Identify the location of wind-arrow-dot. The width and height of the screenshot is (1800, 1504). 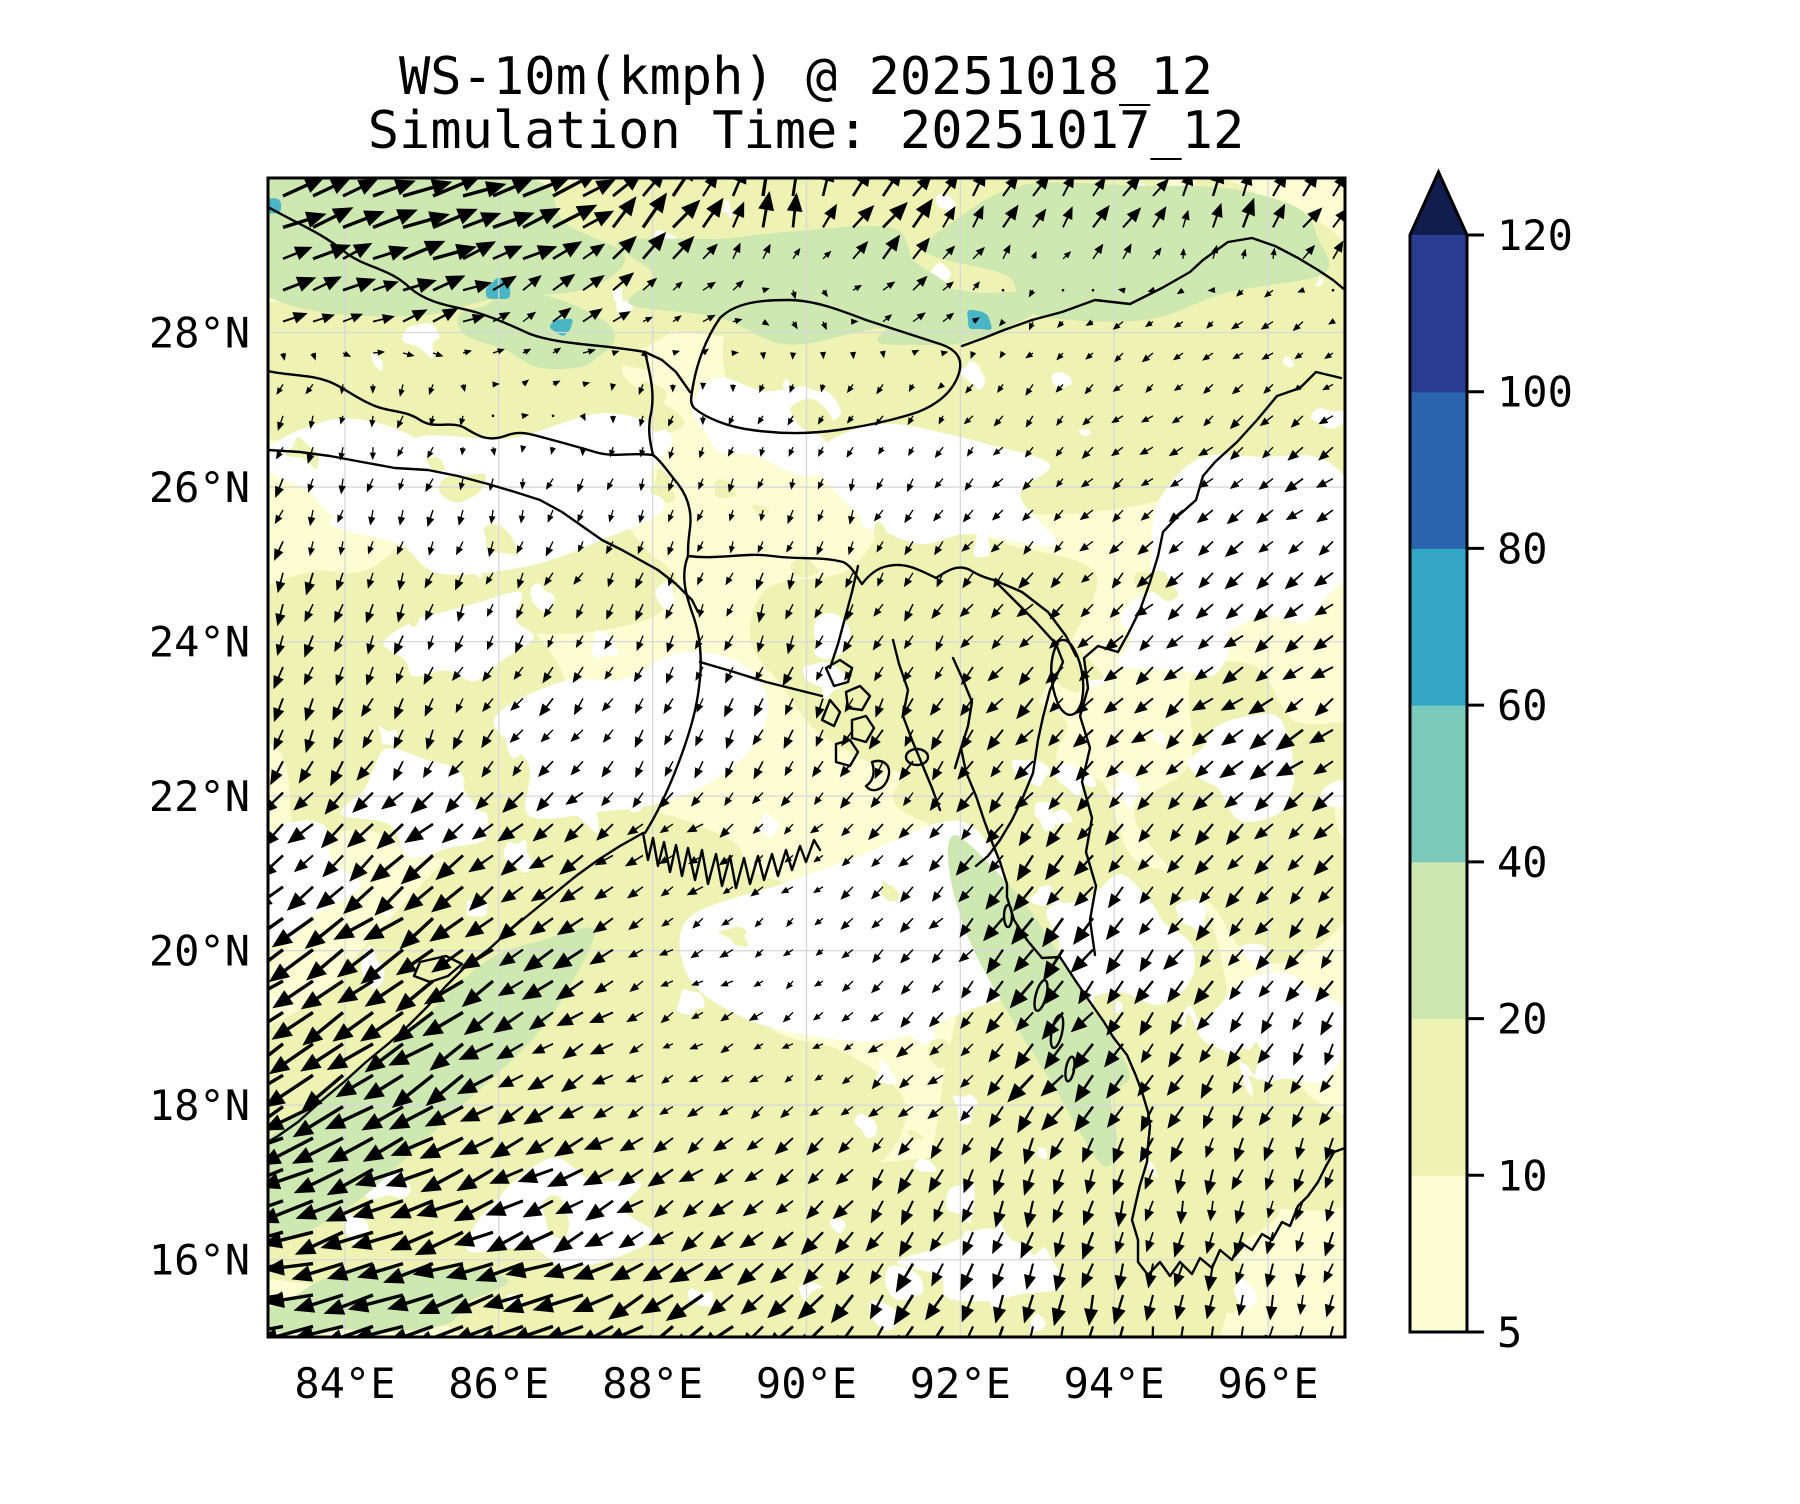
(1003, 290).